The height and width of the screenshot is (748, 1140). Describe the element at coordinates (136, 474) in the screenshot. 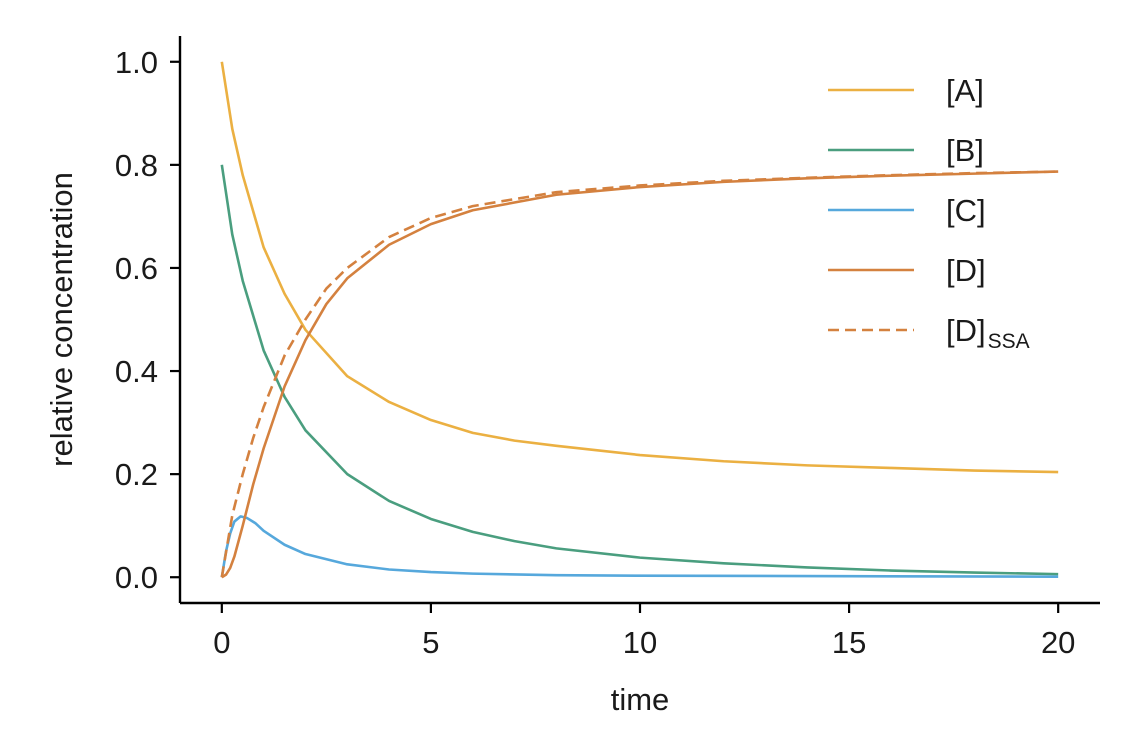

I see `y-tick-label: 0.2` at that location.